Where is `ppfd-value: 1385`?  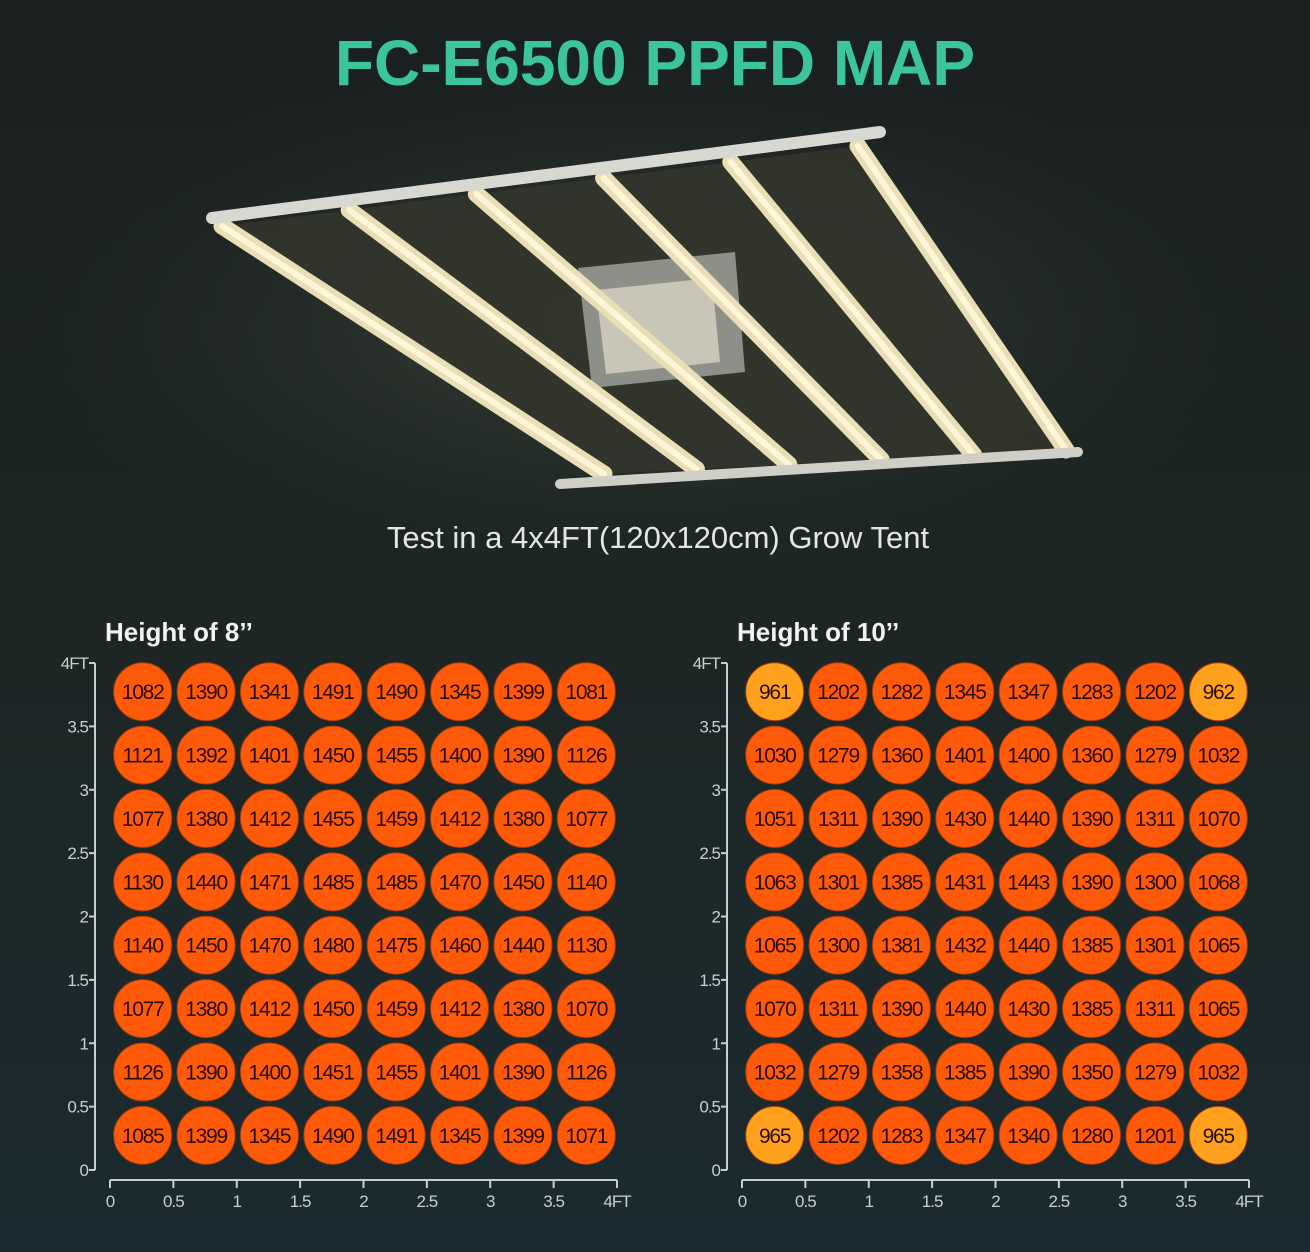 ppfd-value: 1385 is located at coordinates (901, 882).